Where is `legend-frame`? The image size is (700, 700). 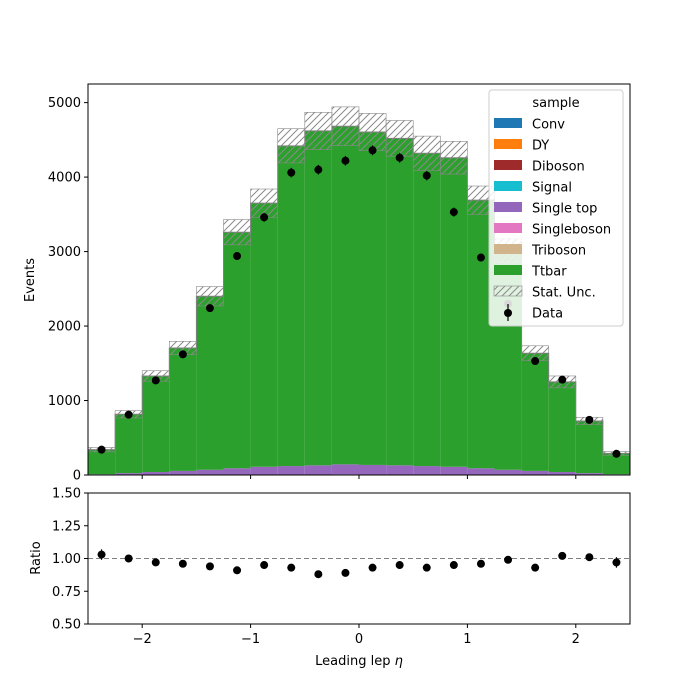
legend-frame is located at coordinates (556, 208).